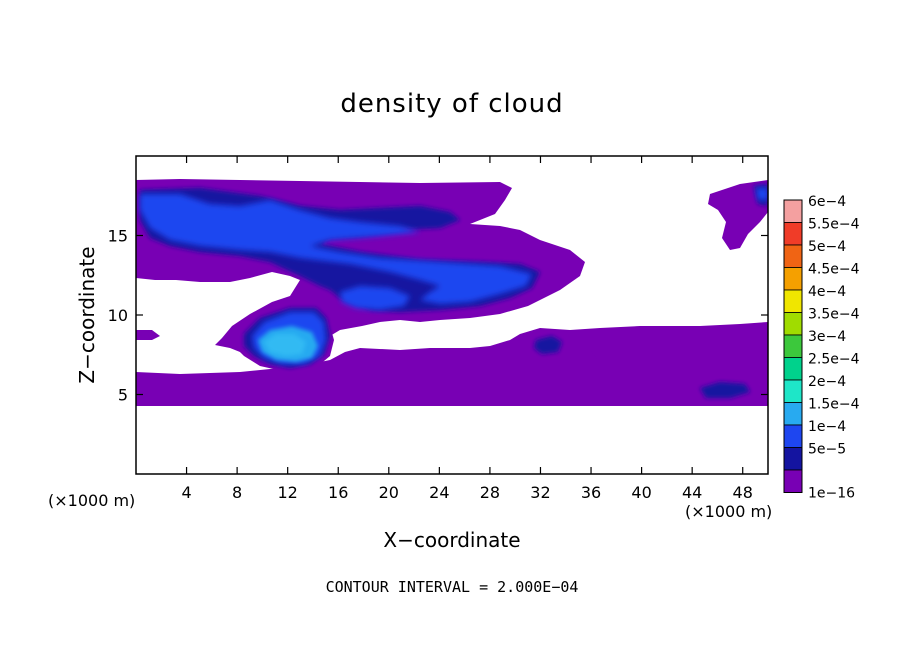 This screenshot has height=654, width=904. I want to click on x-unit-left: (×1000 m), so click(91, 500).